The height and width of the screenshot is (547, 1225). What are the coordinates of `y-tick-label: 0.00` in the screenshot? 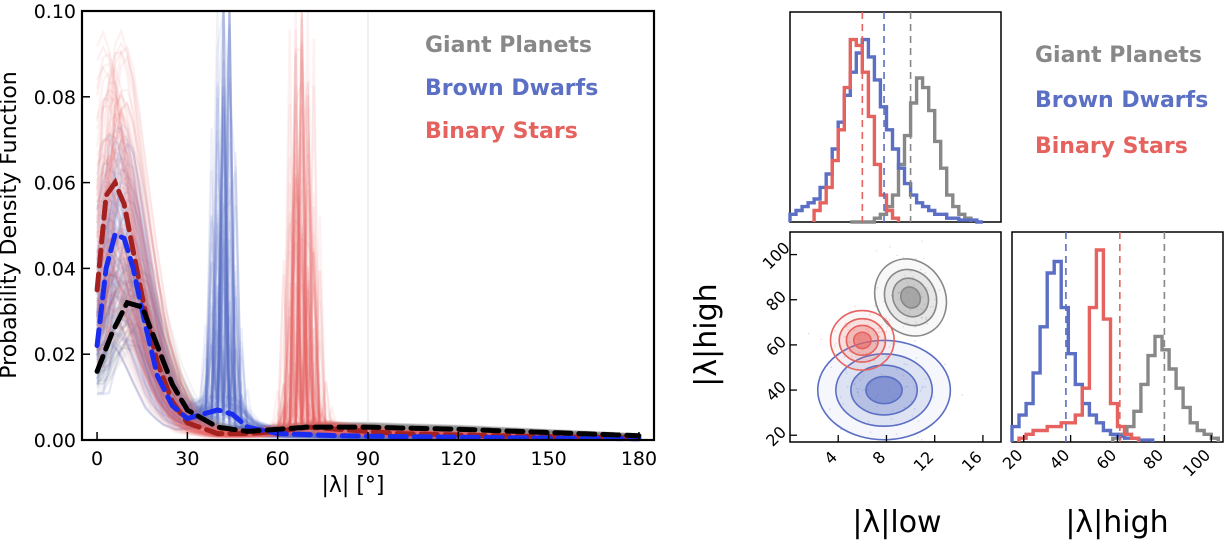 It's located at (55, 441).